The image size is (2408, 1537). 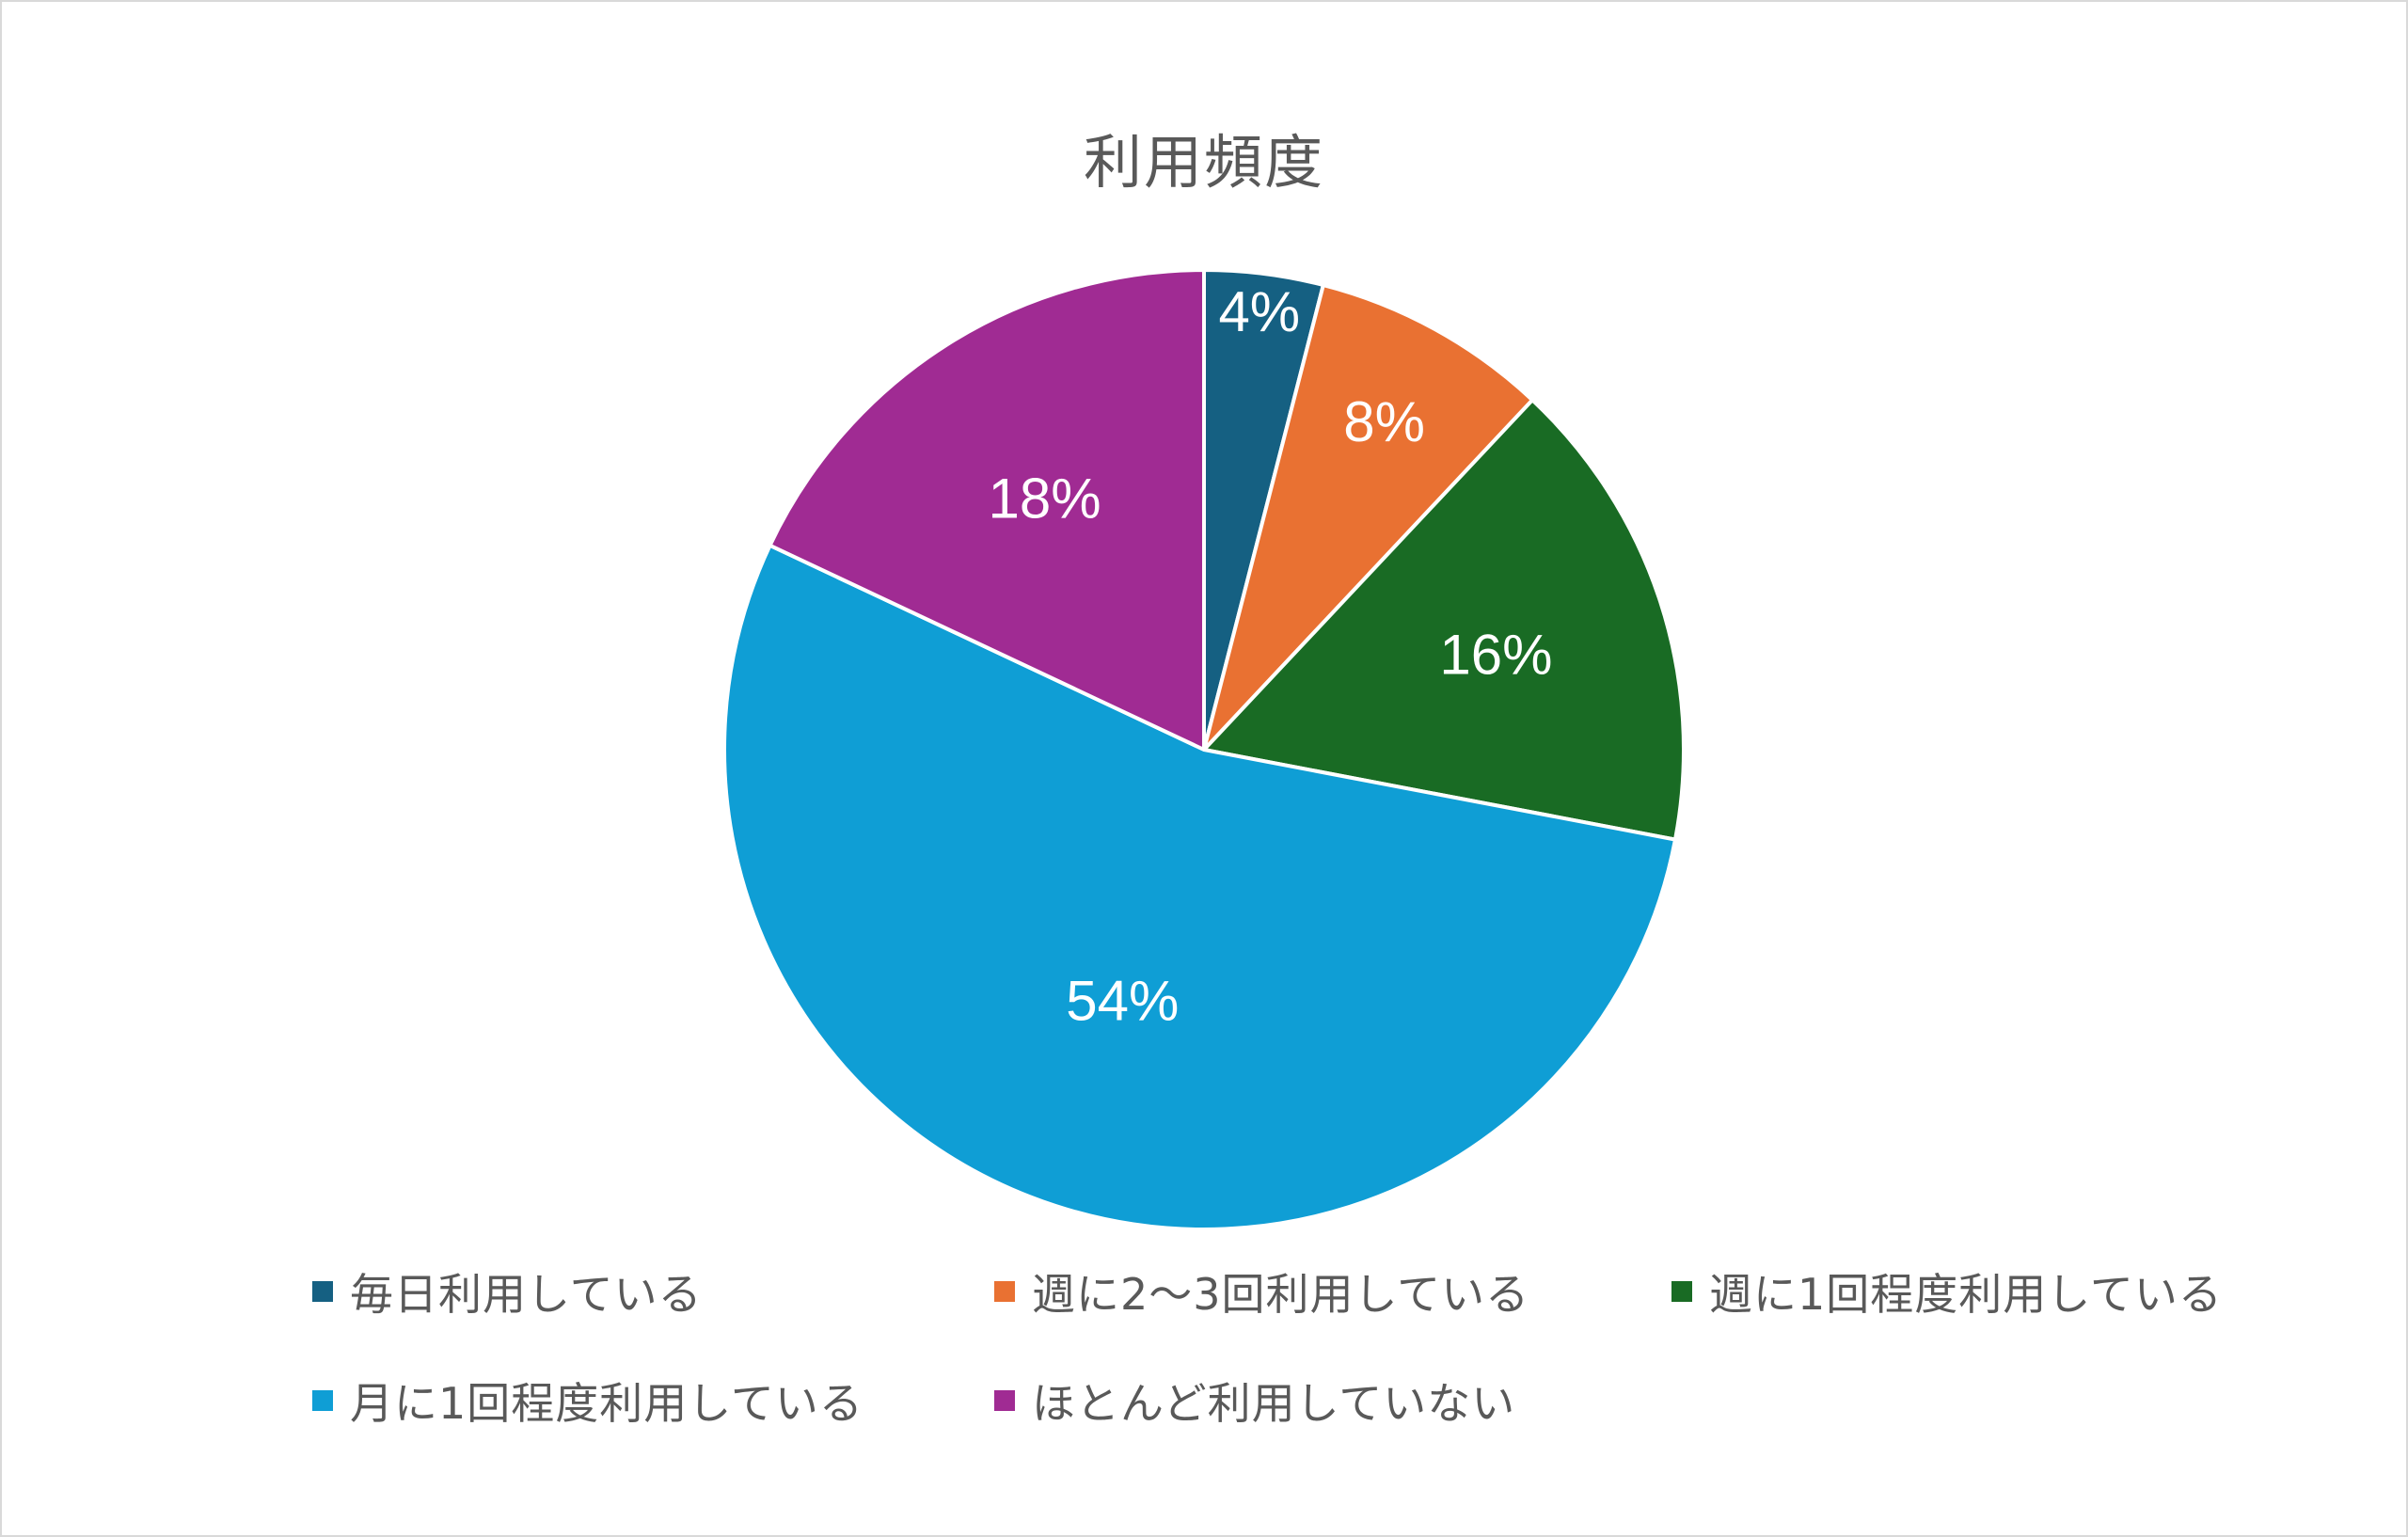 I want to click on data-label-rarely: 18%, so click(x=1045, y=499).